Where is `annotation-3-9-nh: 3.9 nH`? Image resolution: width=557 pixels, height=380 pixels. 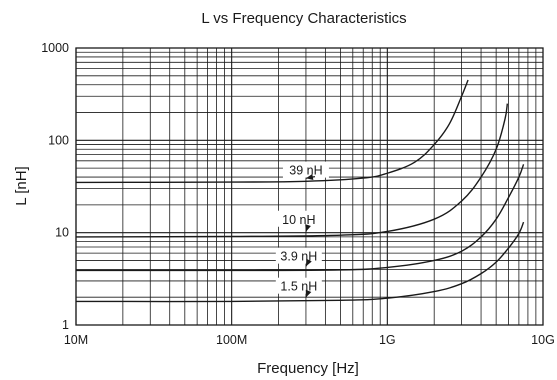 annotation-3-9-nh: 3.9 nH is located at coordinates (298, 257).